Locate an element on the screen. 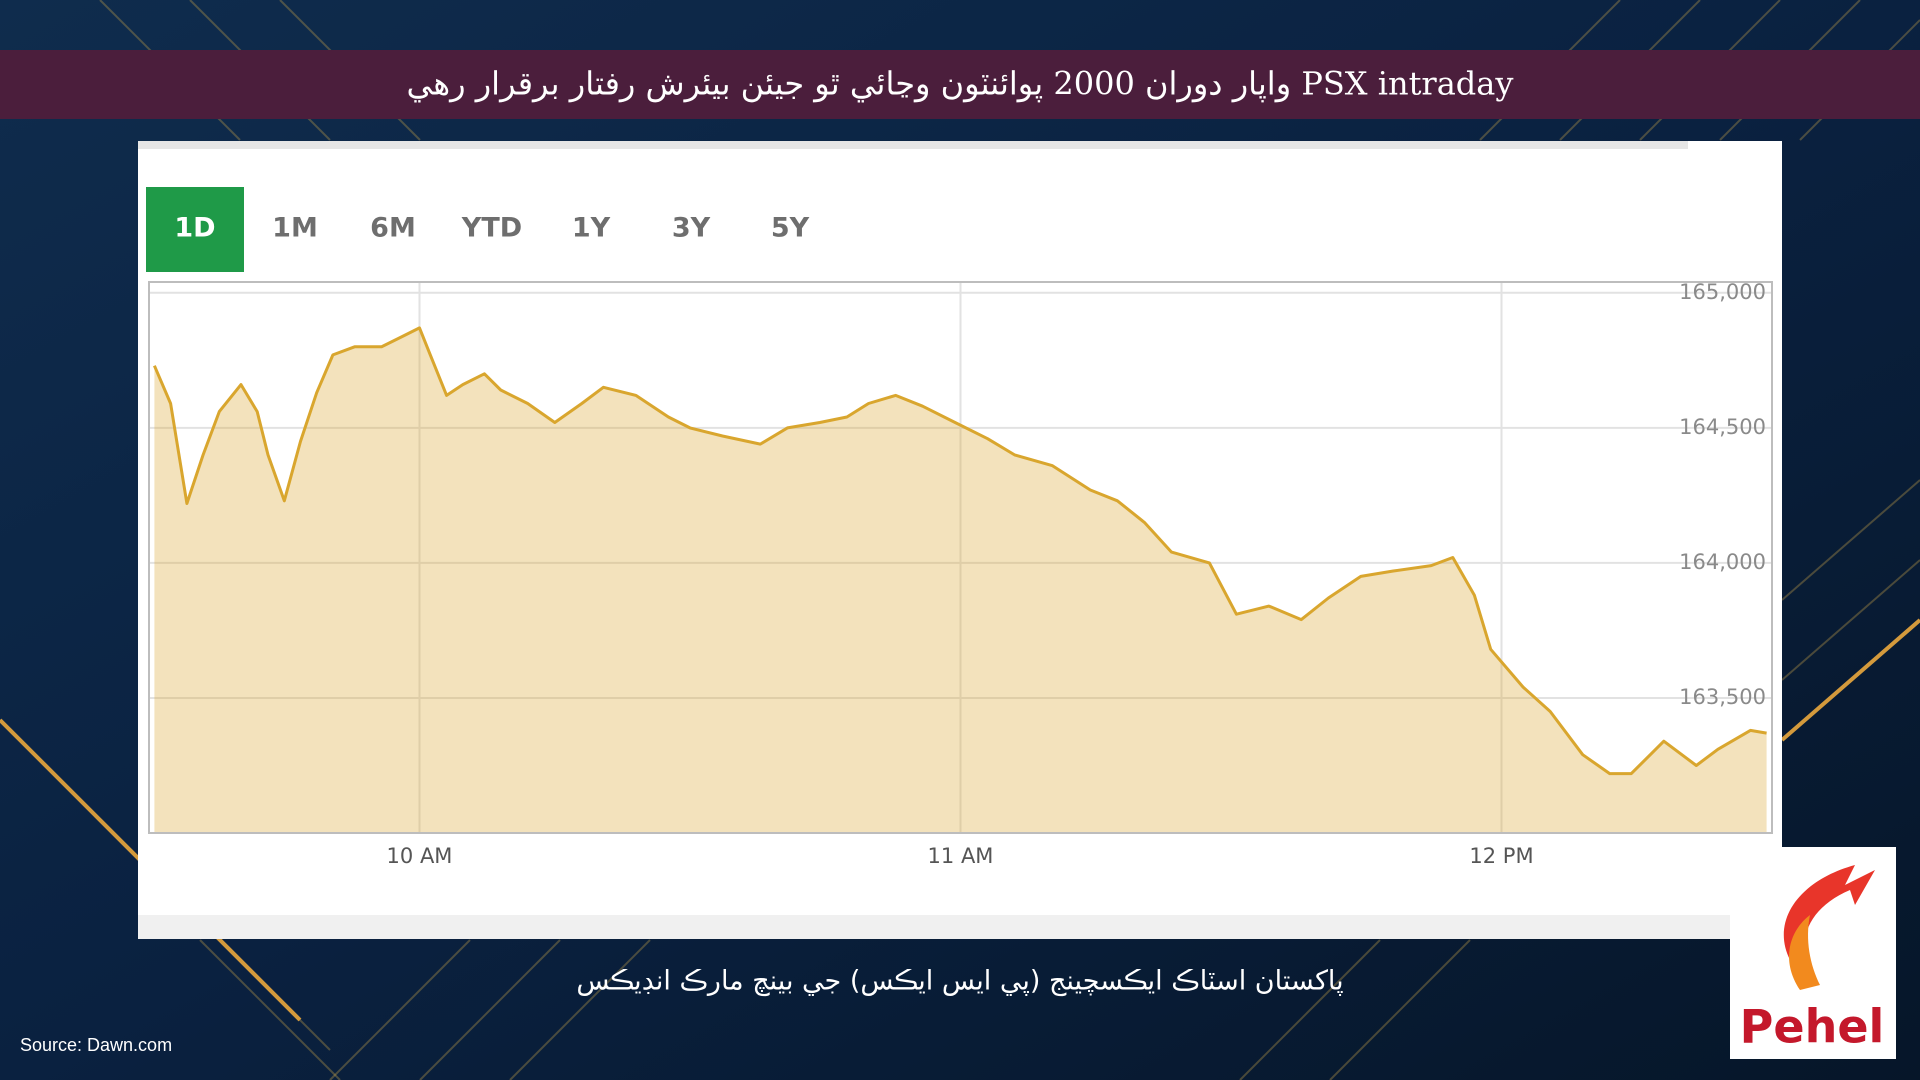 Image resolution: width=1920 pixels, height=1080 pixels. card-bottom-strip is located at coordinates (960, 927).